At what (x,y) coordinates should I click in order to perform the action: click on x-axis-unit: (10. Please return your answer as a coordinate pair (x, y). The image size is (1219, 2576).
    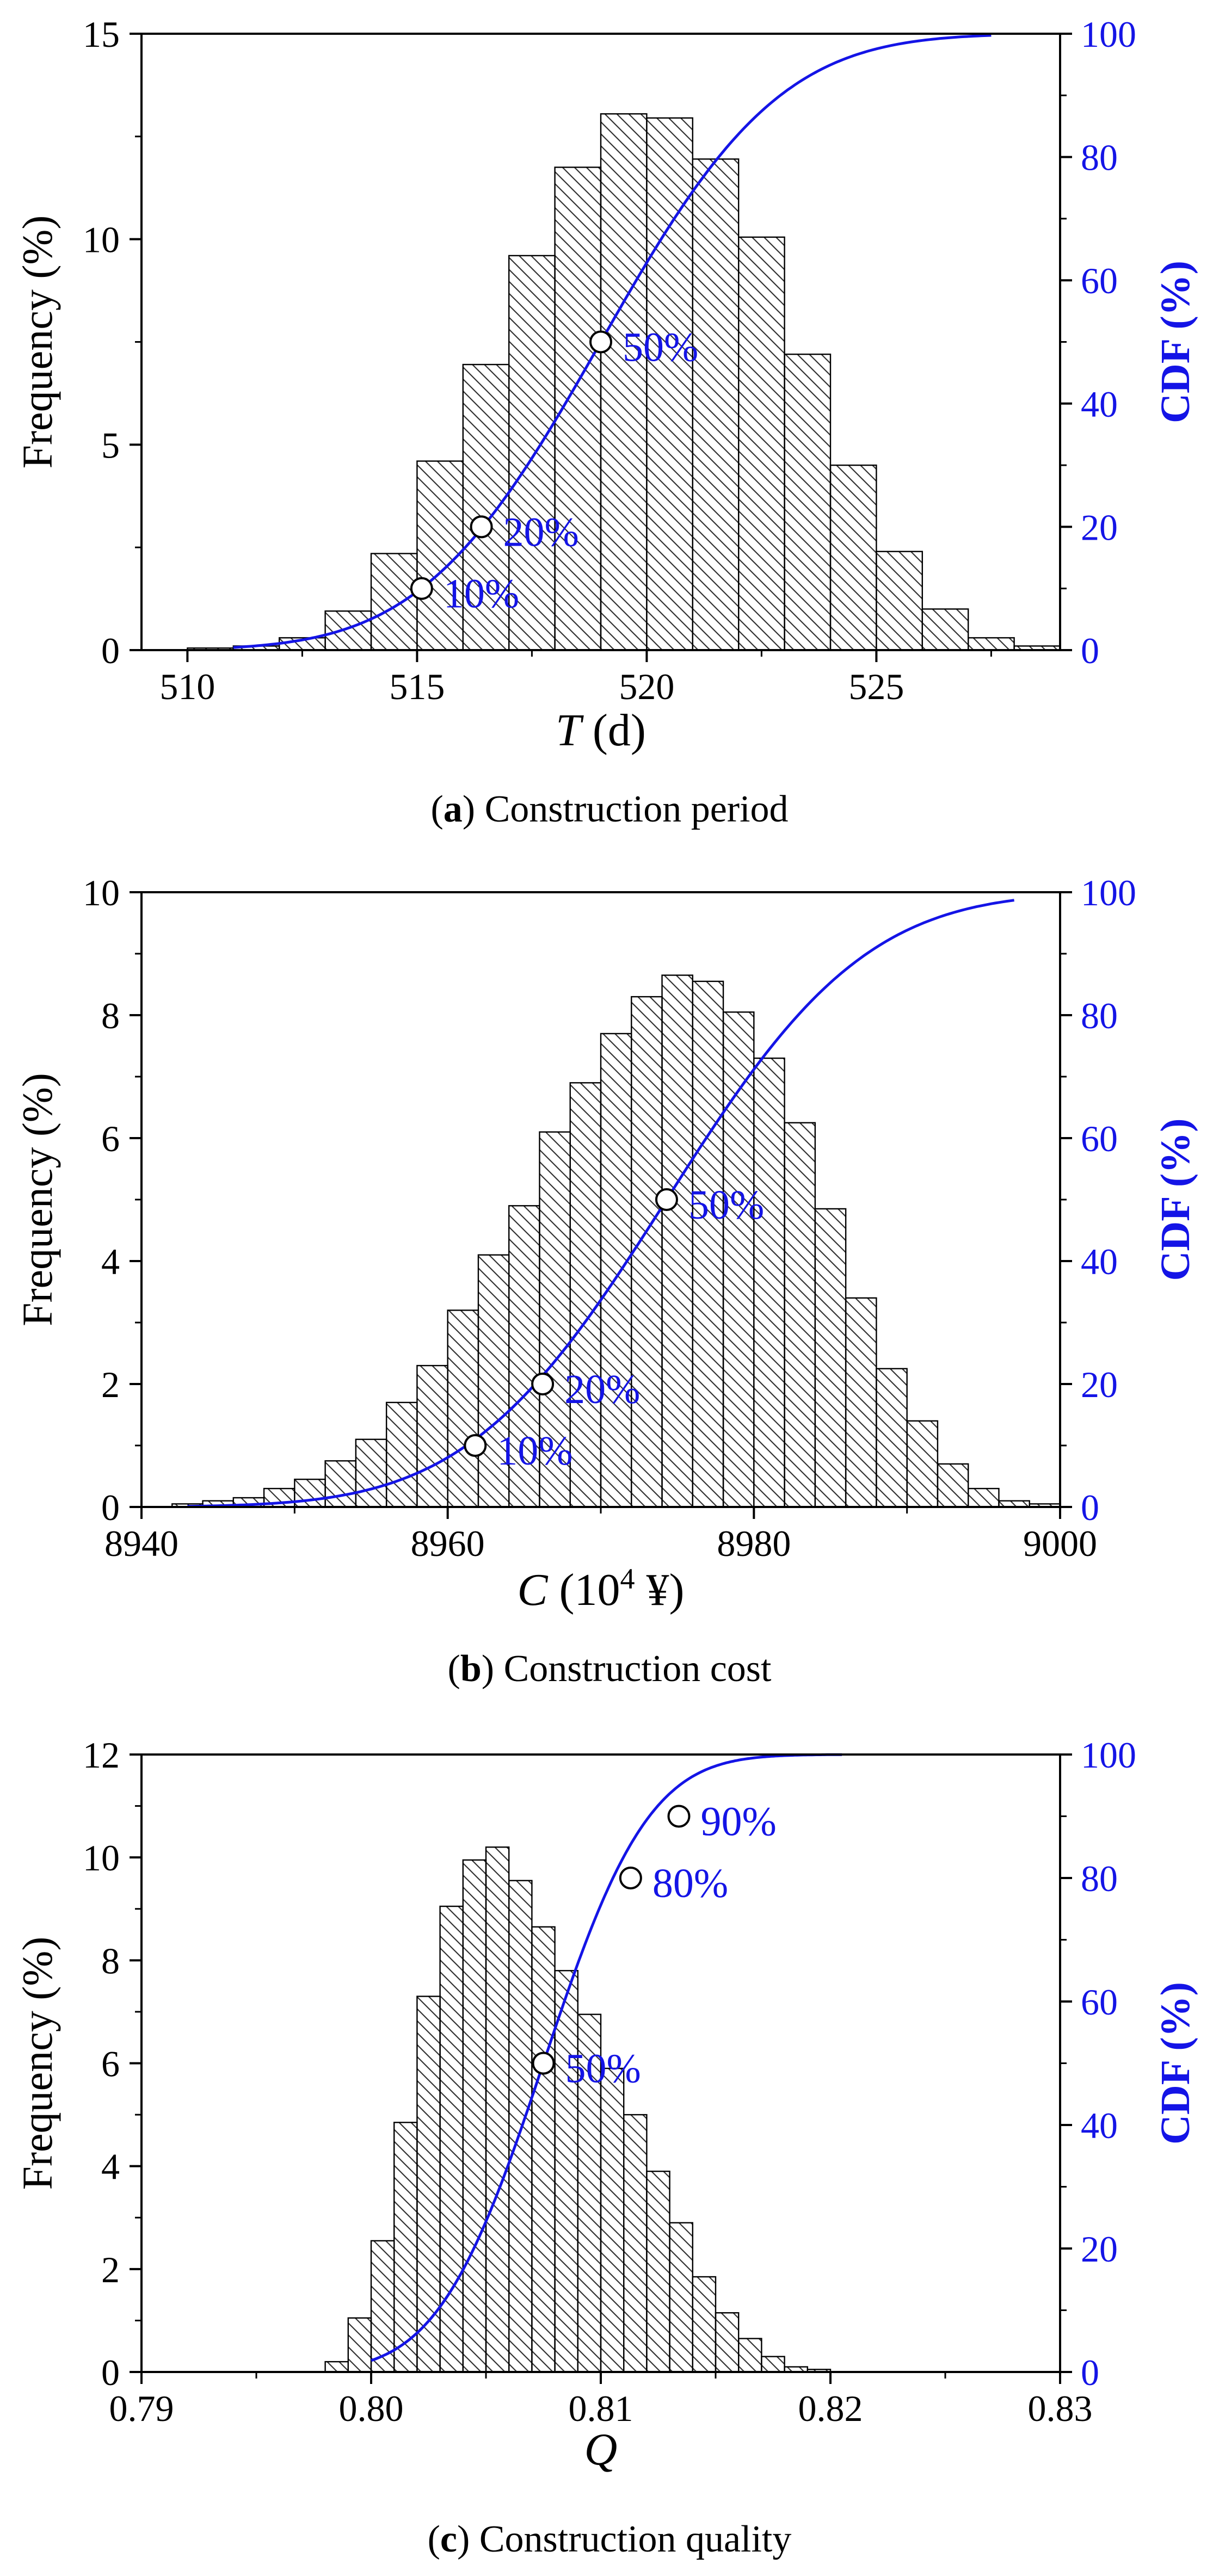
    Looking at the image, I should click on (584, 1590).